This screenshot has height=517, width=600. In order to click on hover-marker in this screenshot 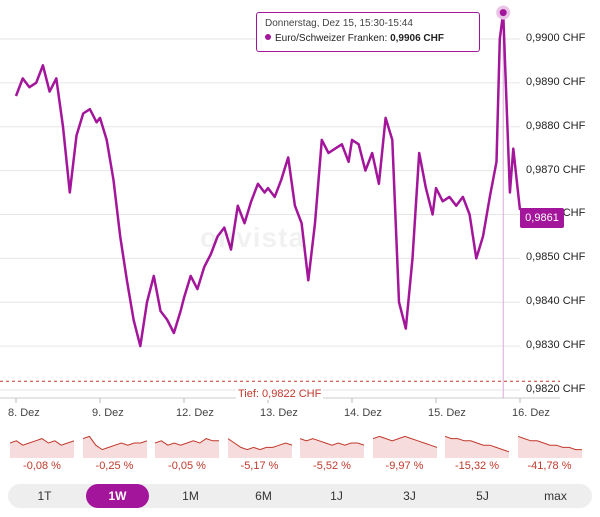, I will do `click(503, 13)`.